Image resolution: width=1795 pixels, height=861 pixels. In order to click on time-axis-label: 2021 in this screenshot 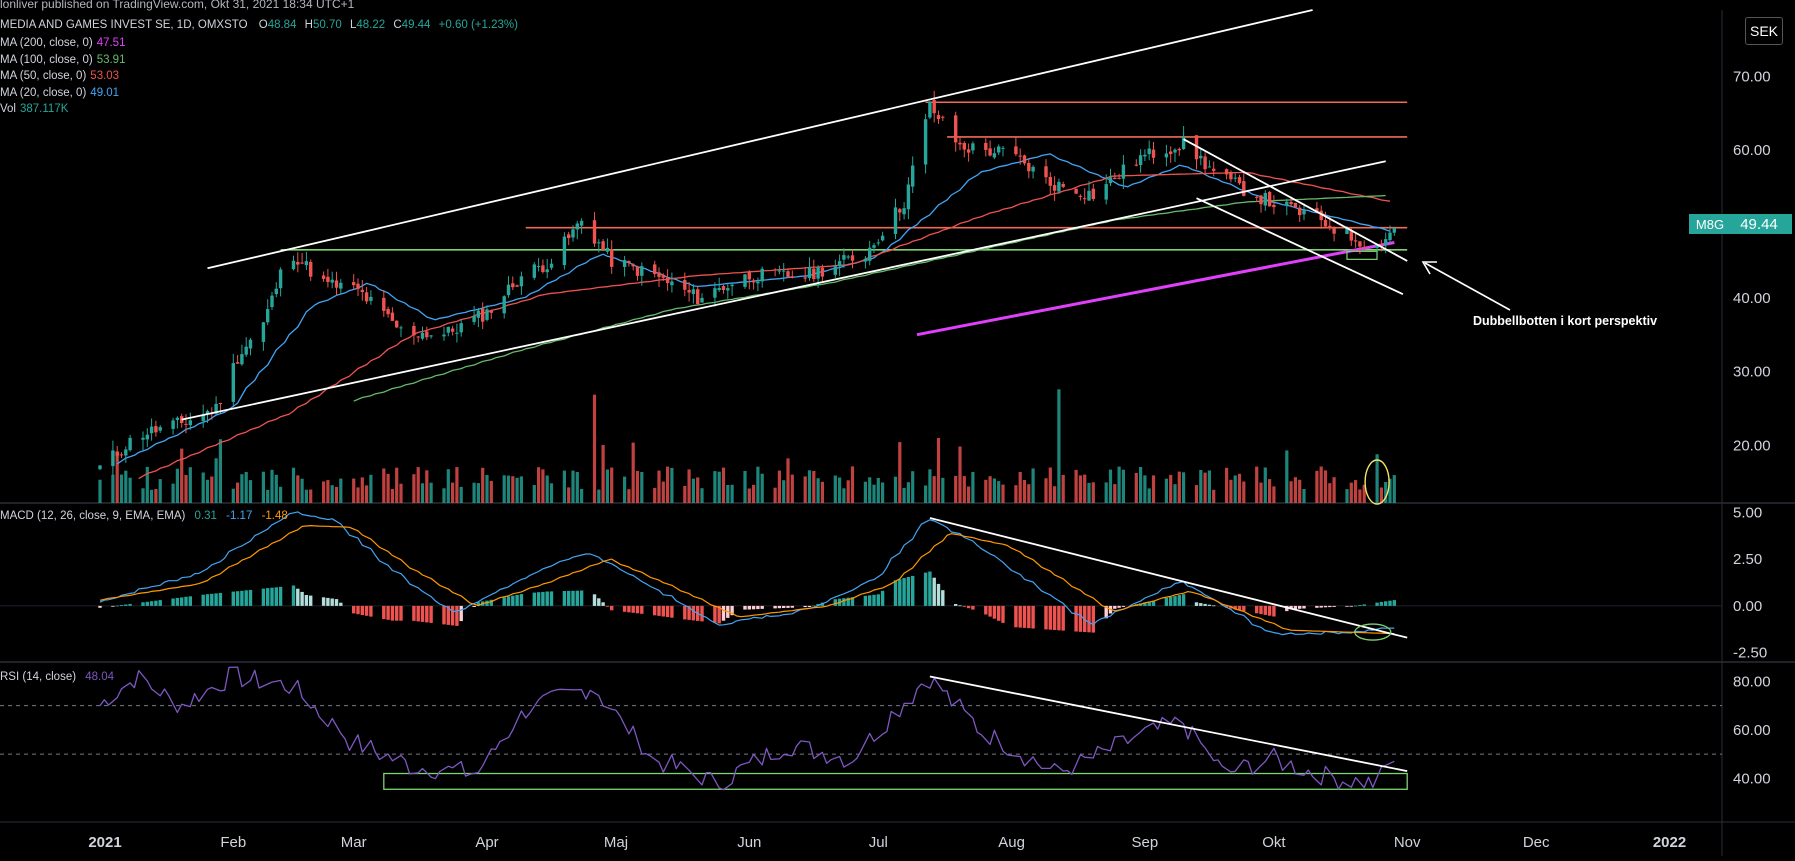, I will do `click(104, 842)`.